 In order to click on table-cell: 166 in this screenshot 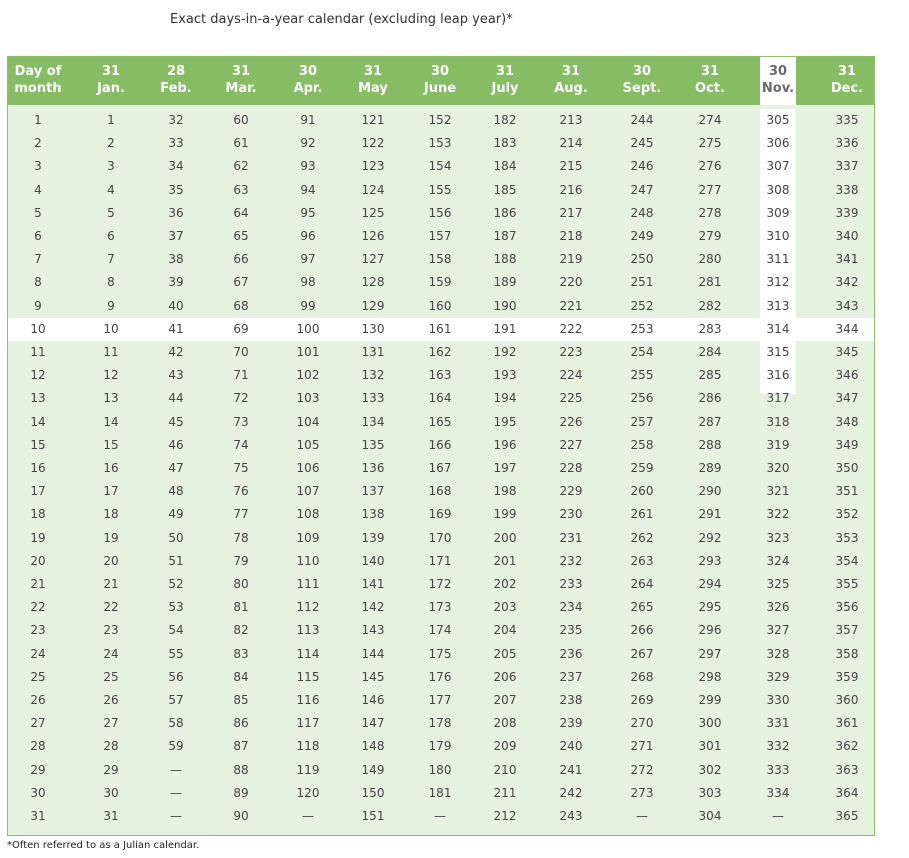, I will do `click(440, 444)`.